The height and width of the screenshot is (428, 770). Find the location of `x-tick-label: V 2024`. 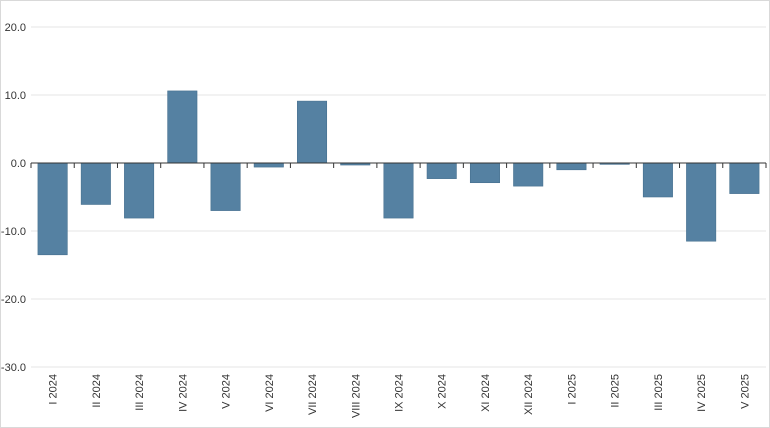

x-tick-label: V 2024 is located at coordinates (227, 391).